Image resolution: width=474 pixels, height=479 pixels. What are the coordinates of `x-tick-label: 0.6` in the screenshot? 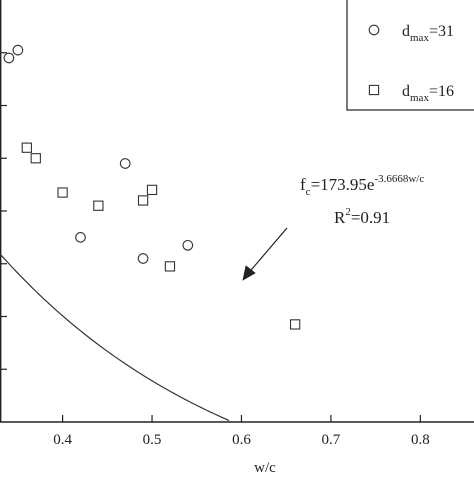 It's located at (241, 440).